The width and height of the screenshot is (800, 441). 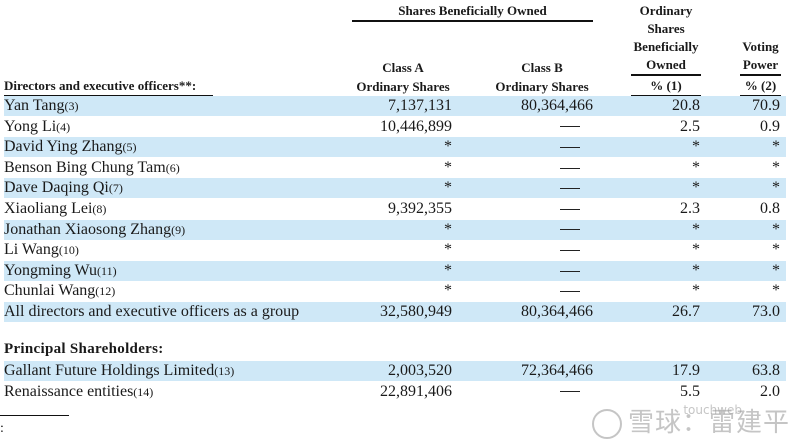 I want to click on table-row: Yong Li(4) 10,446,899 2.5 0.9, so click(x=395, y=127).